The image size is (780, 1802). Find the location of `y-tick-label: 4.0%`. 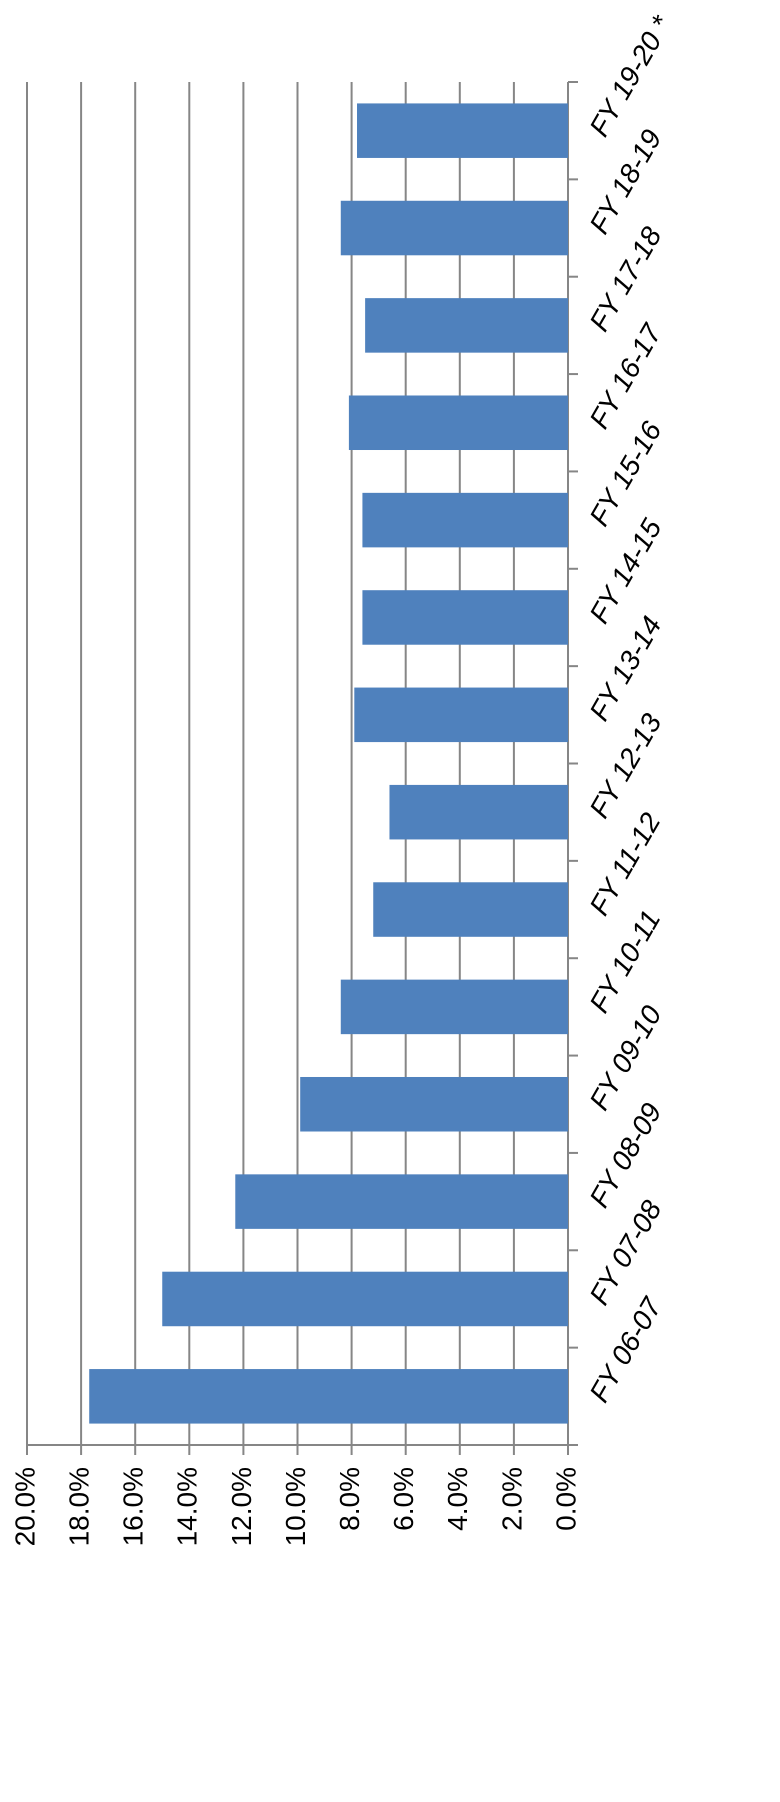

y-tick-label: 4.0% is located at coordinates (457, 1499).